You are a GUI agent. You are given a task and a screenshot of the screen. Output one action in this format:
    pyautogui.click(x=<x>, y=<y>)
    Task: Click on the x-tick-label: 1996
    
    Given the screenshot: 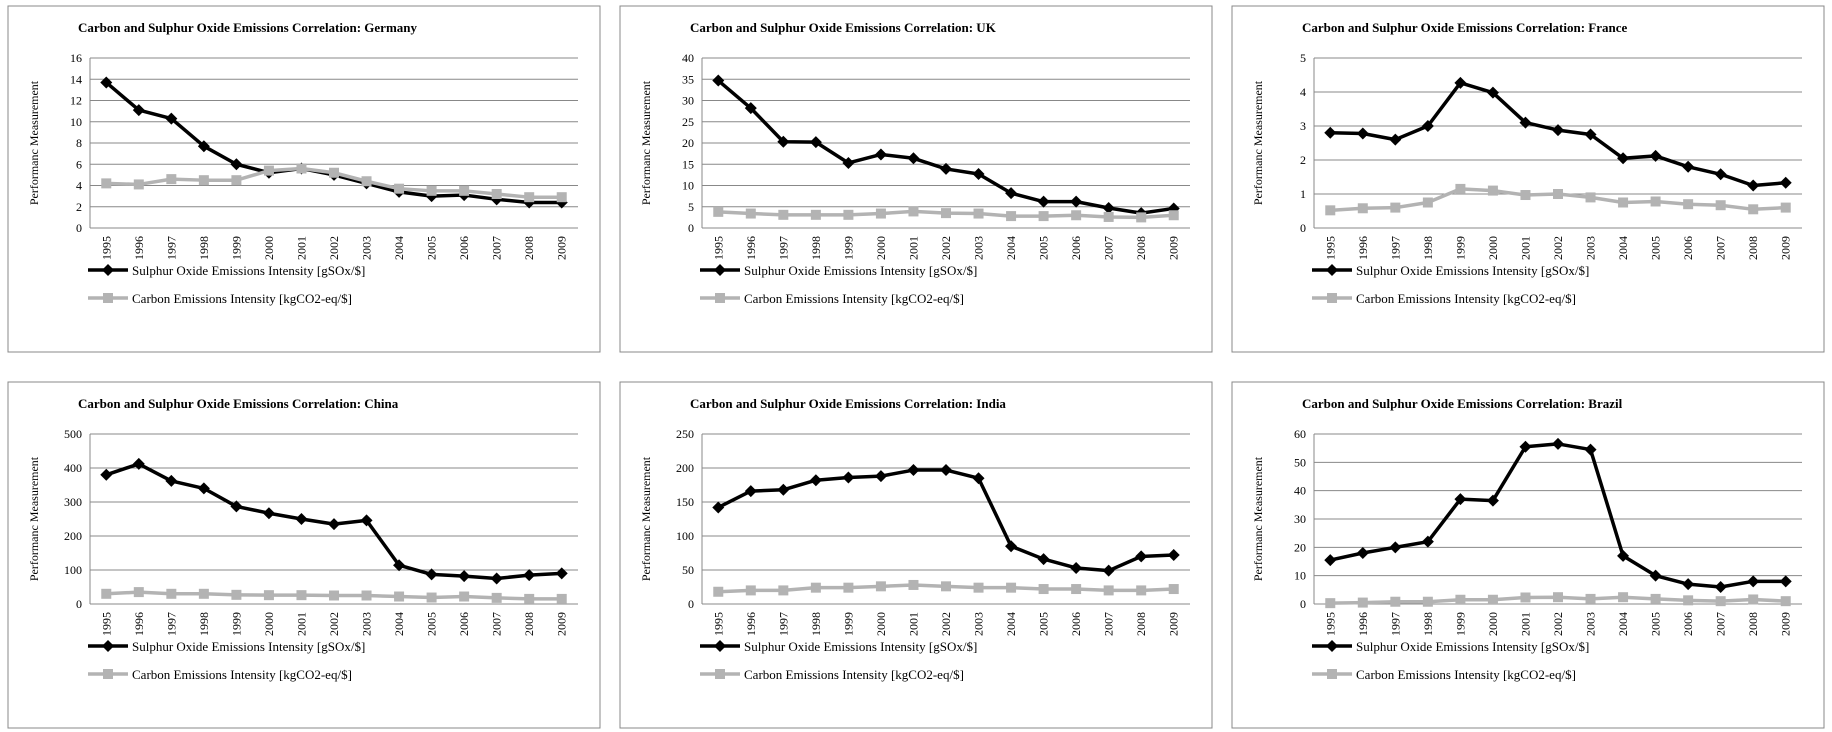 What is the action you would take?
    pyautogui.click(x=1363, y=624)
    